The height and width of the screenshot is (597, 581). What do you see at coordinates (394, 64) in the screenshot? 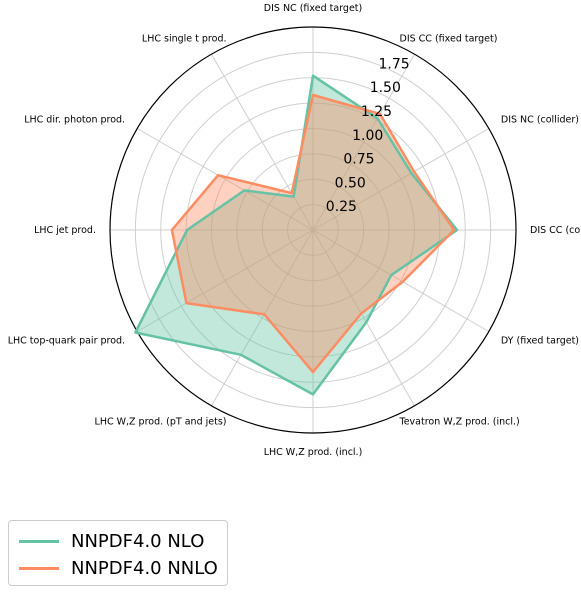
I see `radial-tick-label-6: 1.75` at bounding box center [394, 64].